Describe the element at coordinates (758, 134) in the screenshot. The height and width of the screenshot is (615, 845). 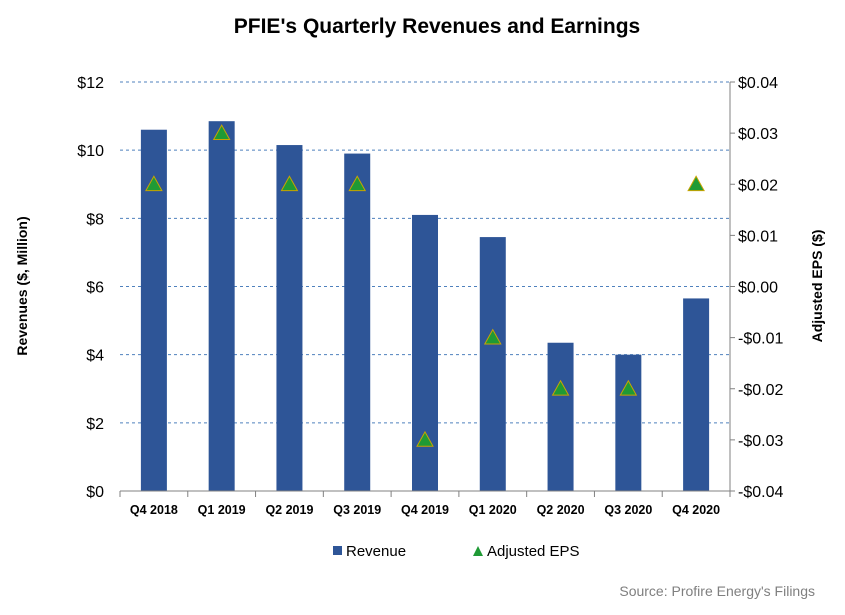
I see `y2-tick-label: $0.03` at that location.